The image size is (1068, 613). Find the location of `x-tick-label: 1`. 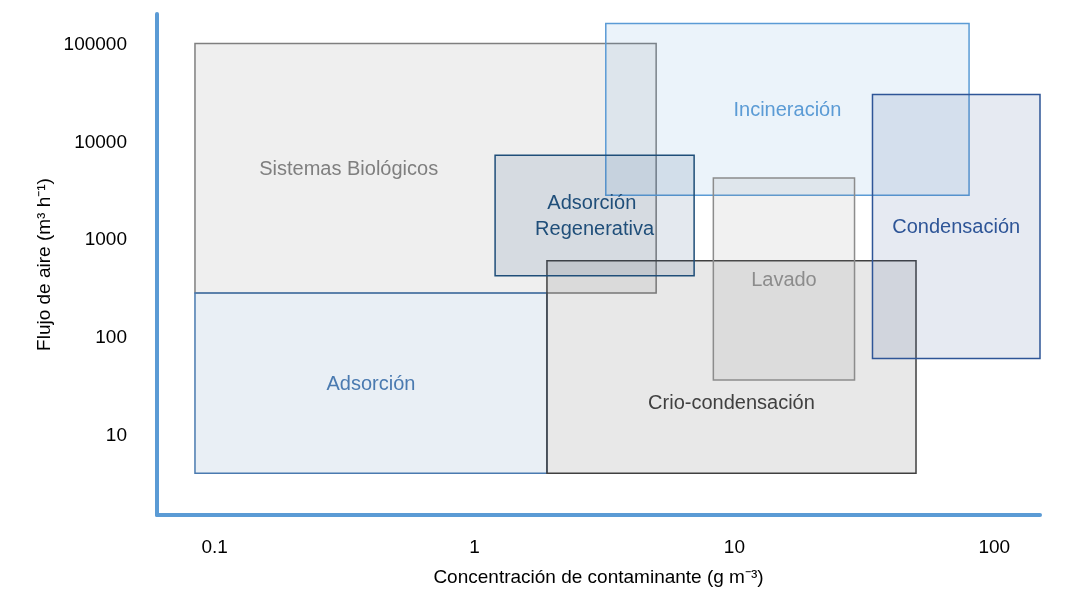

x-tick-label: 1 is located at coordinates (474, 546).